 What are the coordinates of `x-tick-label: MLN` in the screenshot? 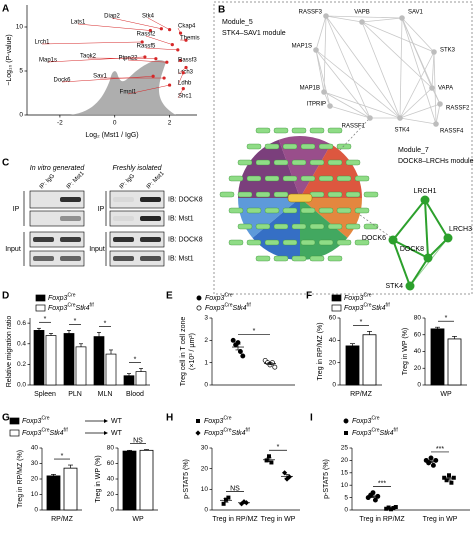 It's located at (105, 394).